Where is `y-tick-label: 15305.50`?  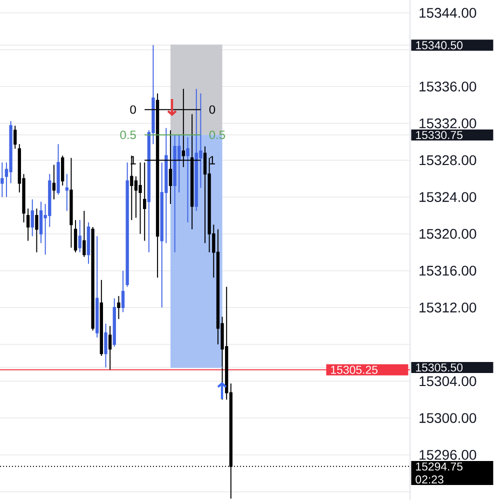 y-tick-label: 15305.50 is located at coordinates (439, 367).